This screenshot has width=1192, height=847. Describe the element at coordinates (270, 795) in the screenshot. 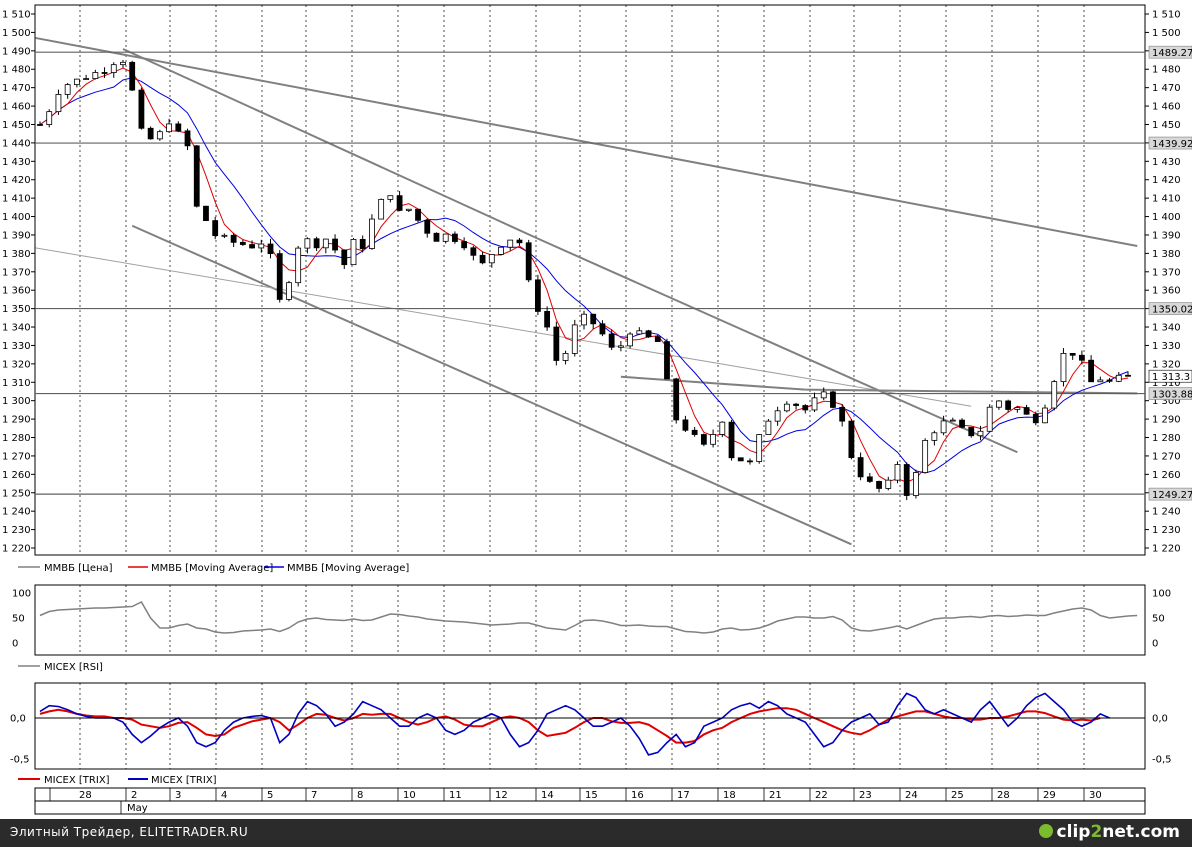

I see `date-label-4: 5` at that location.